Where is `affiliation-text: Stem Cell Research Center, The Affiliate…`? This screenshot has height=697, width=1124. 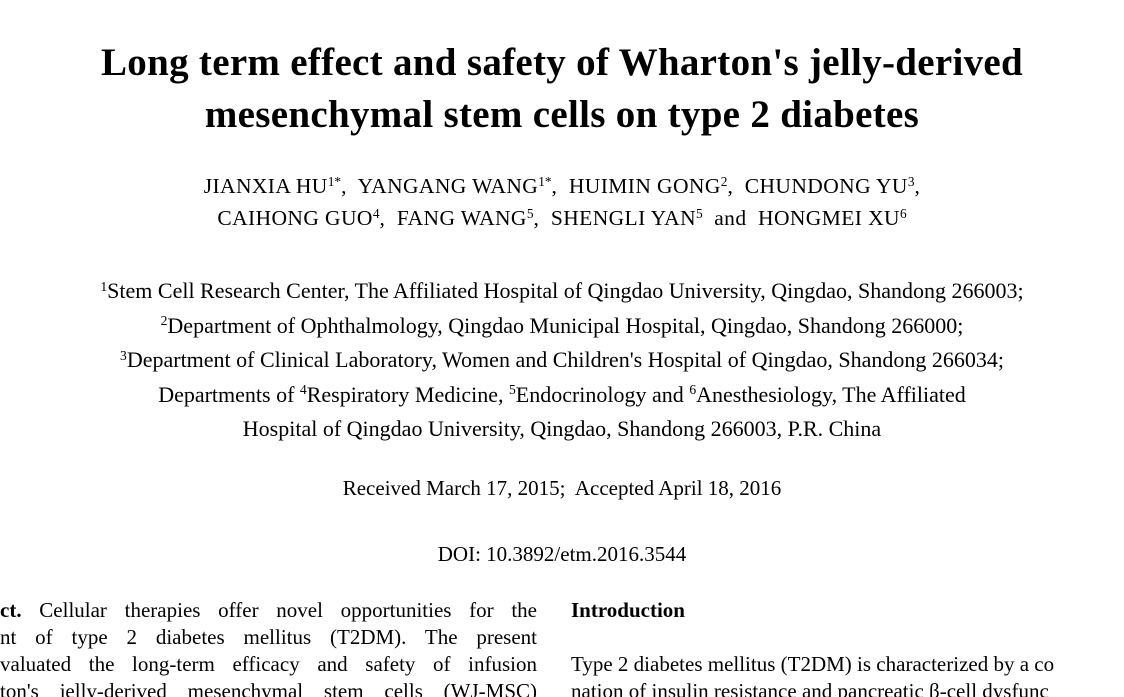 affiliation-text: Stem Cell Research Center, The Affiliate… is located at coordinates (565, 290).